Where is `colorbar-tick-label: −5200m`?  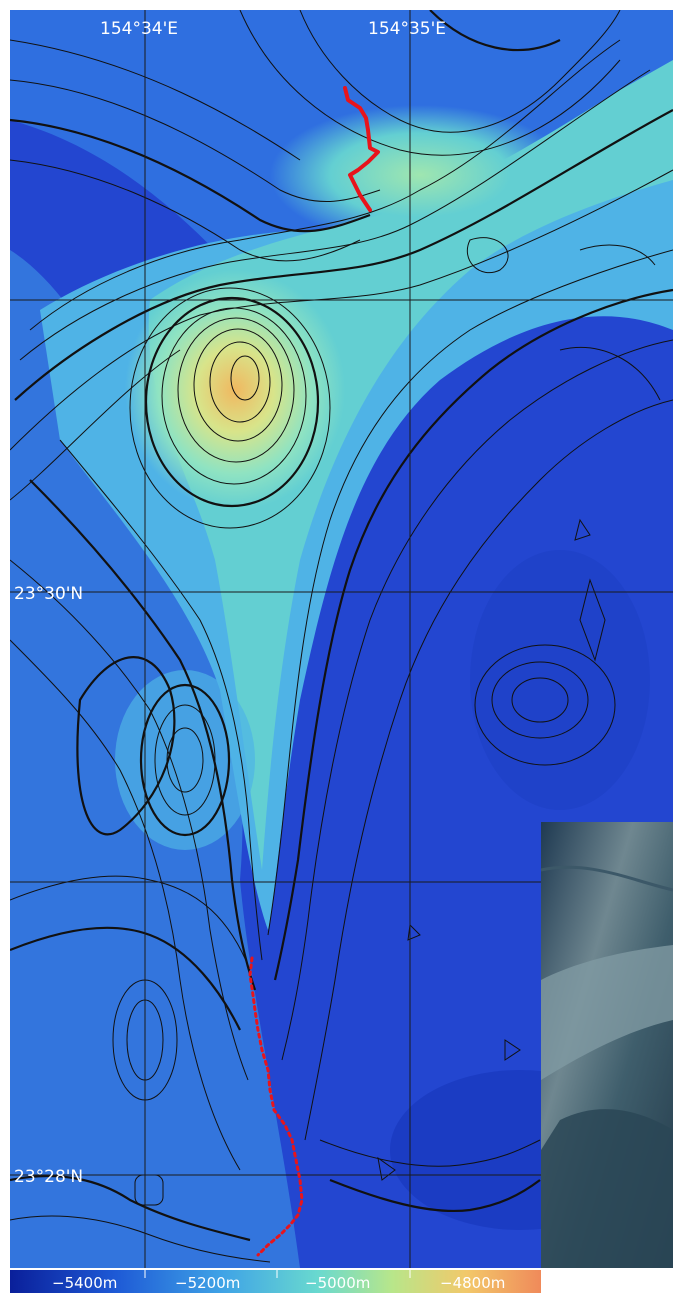 colorbar-tick-label: −5200m is located at coordinates (207, 1283).